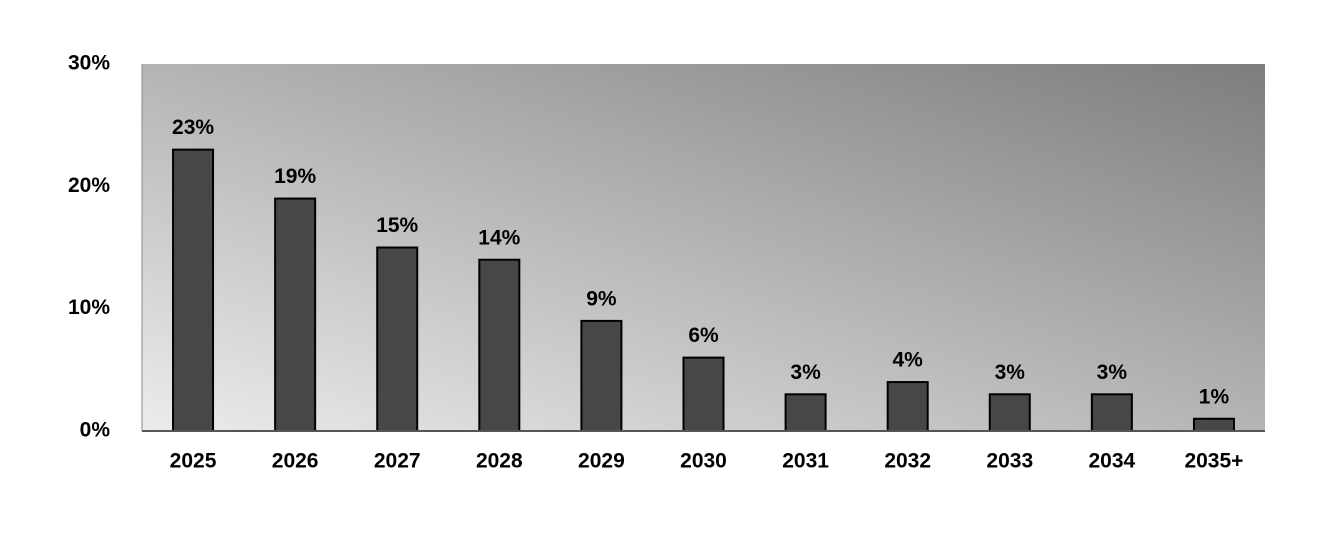 The height and width of the screenshot is (538, 1330). What do you see at coordinates (1214, 396) in the screenshot?
I see `value-label: 1%` at bounding box center [1214, 396].